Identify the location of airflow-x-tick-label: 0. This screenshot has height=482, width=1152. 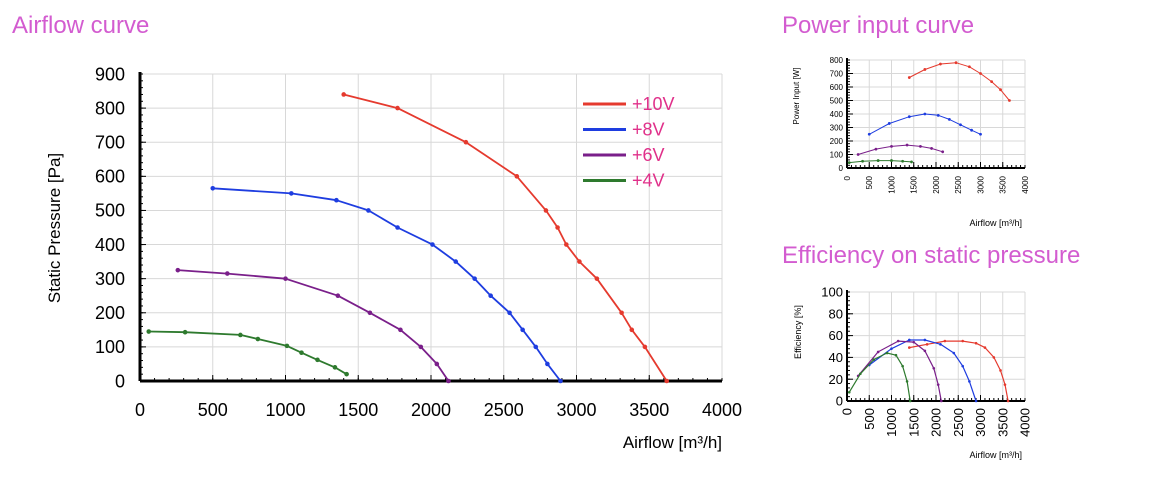
(140, 410).